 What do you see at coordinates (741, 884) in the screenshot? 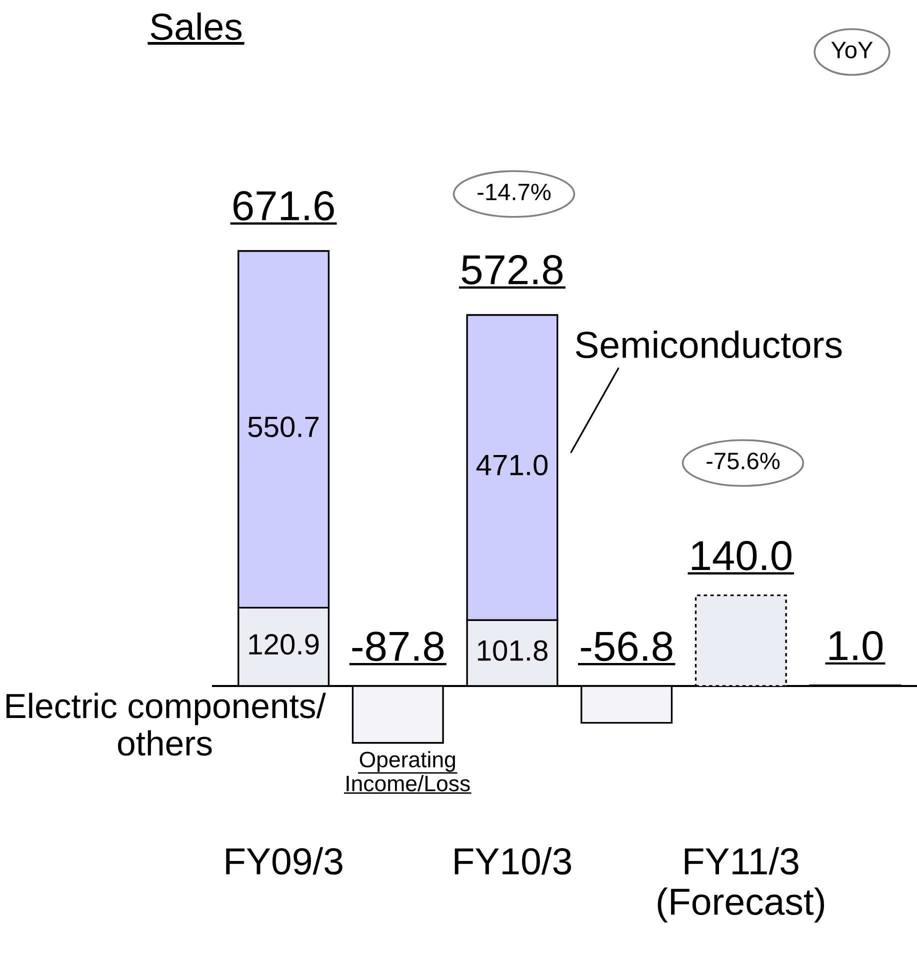
I see `x-tick-label: FY11/3 (Forecast)` at bounding box center [741, 884].